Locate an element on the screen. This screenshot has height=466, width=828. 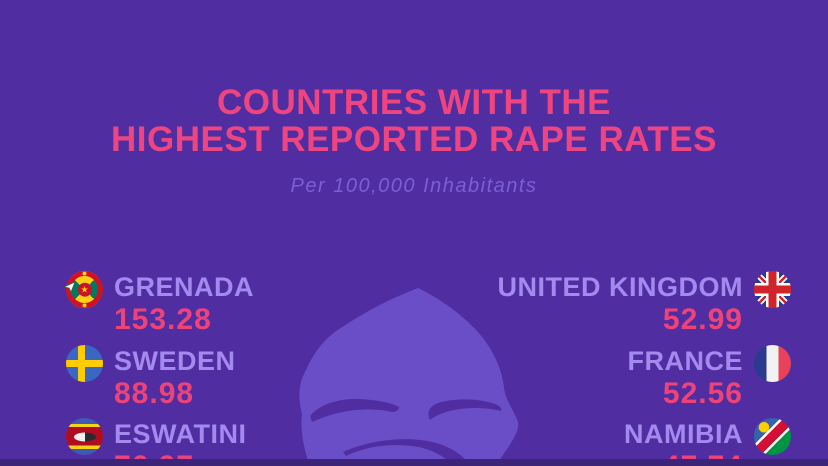
entry-sweden: SWEDEN 88.98 is located at coordinates (151, 377).